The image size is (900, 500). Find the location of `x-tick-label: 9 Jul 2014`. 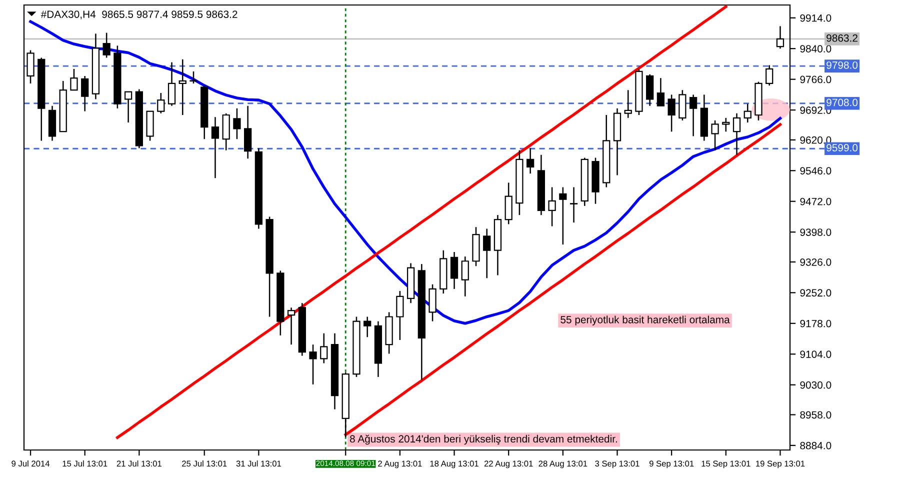

x-tick-label: 9 Jul 2014 is located at coordinates (31, 463).